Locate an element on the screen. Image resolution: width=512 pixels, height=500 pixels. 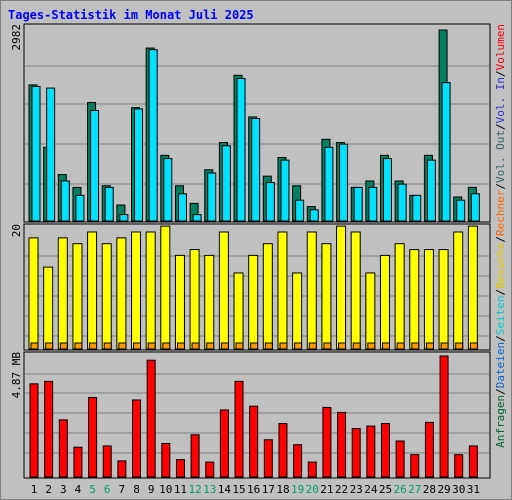
x-tick-label: 21 is located at coordinates (326, 489).